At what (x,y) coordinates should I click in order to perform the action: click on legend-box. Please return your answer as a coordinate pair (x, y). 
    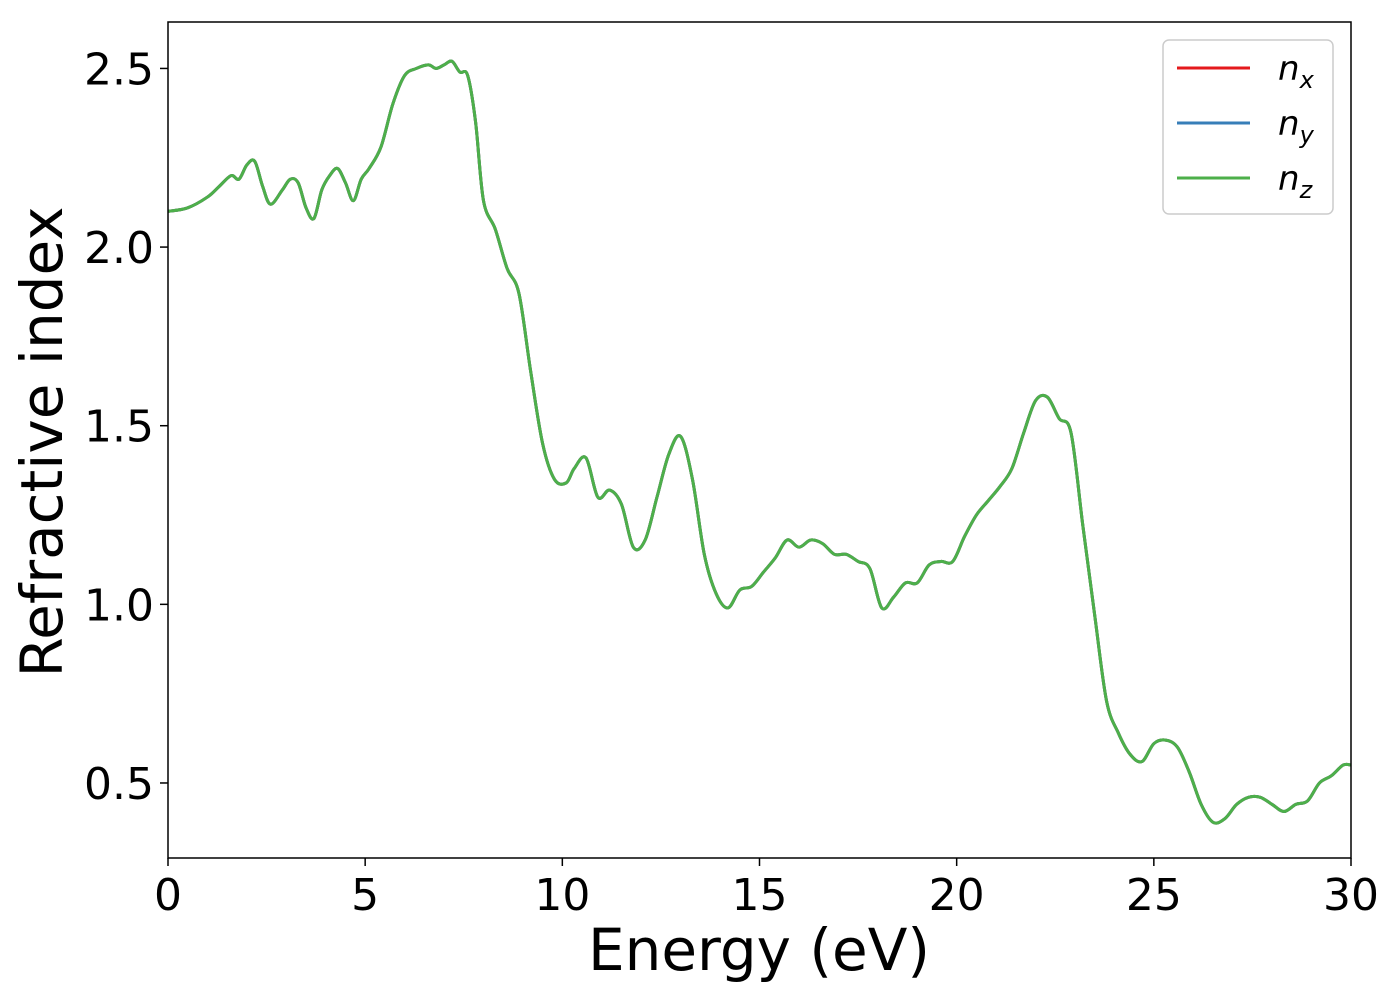
    Looking at the image, I should click on (1248, 127).